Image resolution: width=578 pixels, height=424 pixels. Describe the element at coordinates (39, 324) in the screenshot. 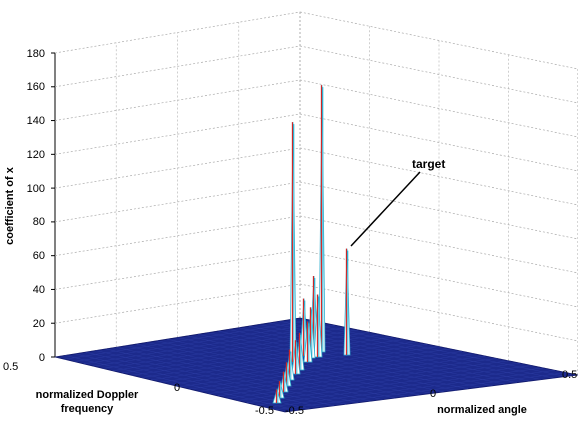

I see `z-tick-label: 20` at that location.